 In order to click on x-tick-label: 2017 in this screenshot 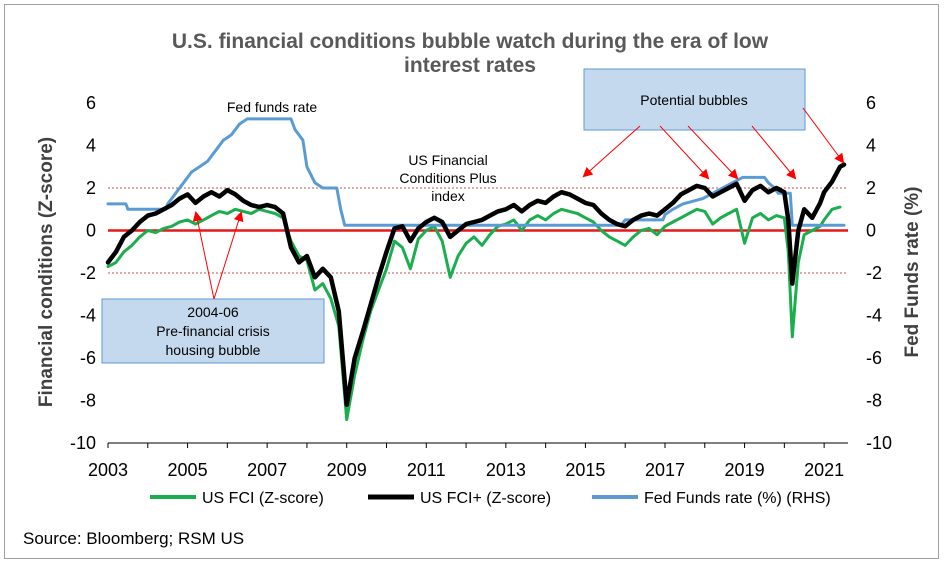, I will do `click(665, 470)`.